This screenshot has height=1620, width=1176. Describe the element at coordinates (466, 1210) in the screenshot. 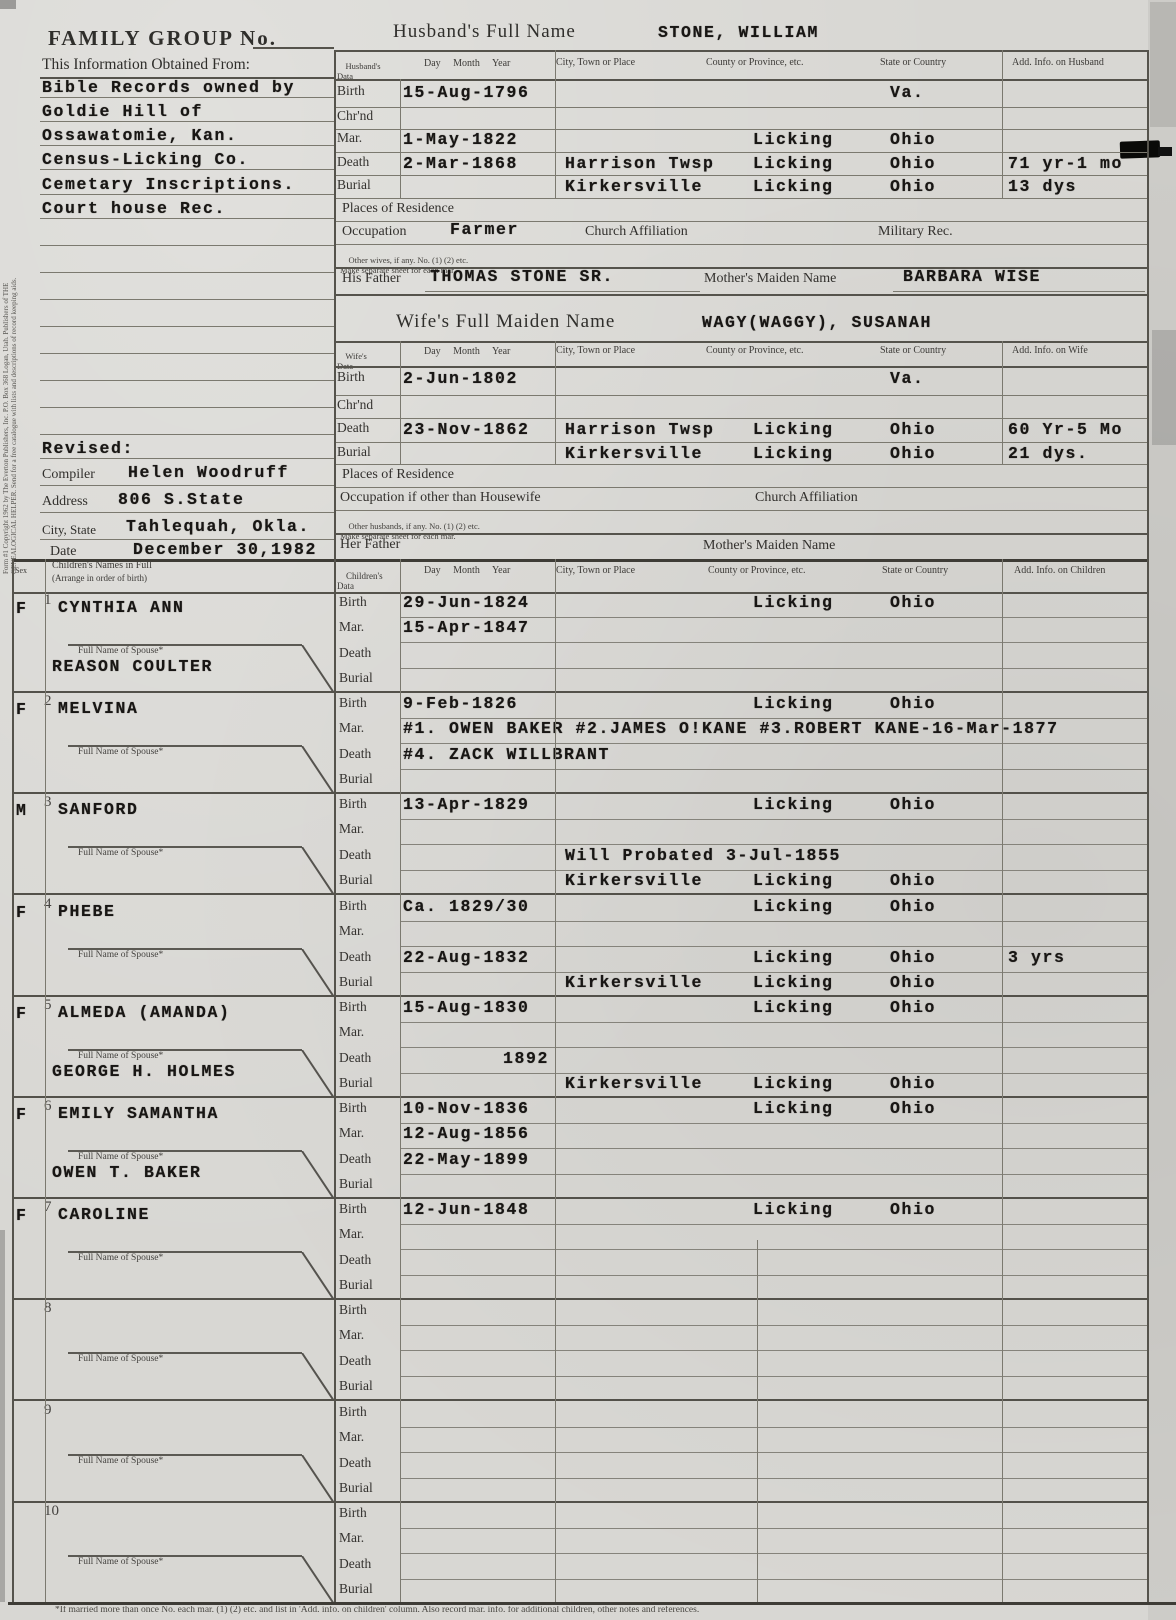

I see `child-birth-date: 12-Jun-1848` at that location.